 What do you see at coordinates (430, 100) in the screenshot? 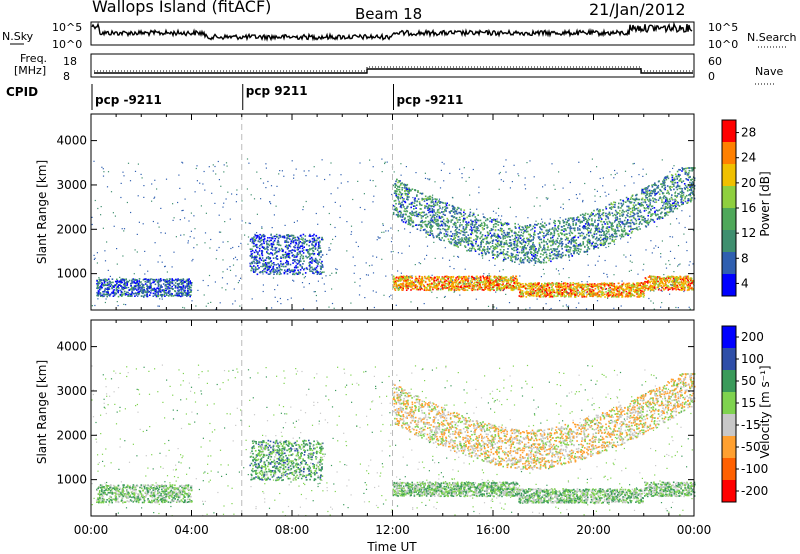
I see `cpid-segment-label: pcp -9211` at bounding box center [430, 100].